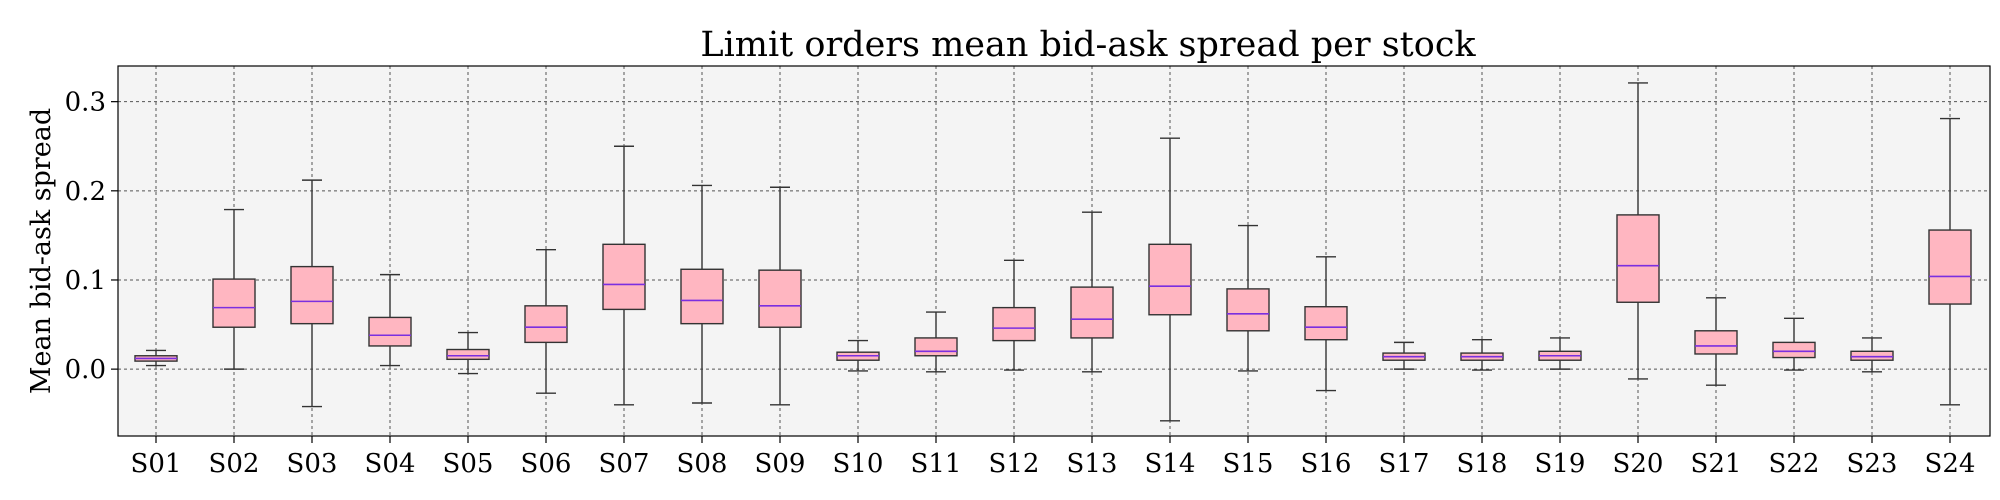 The image size is (2000, 500). I want to click on x-tick-label: S09, so click(780, 464).